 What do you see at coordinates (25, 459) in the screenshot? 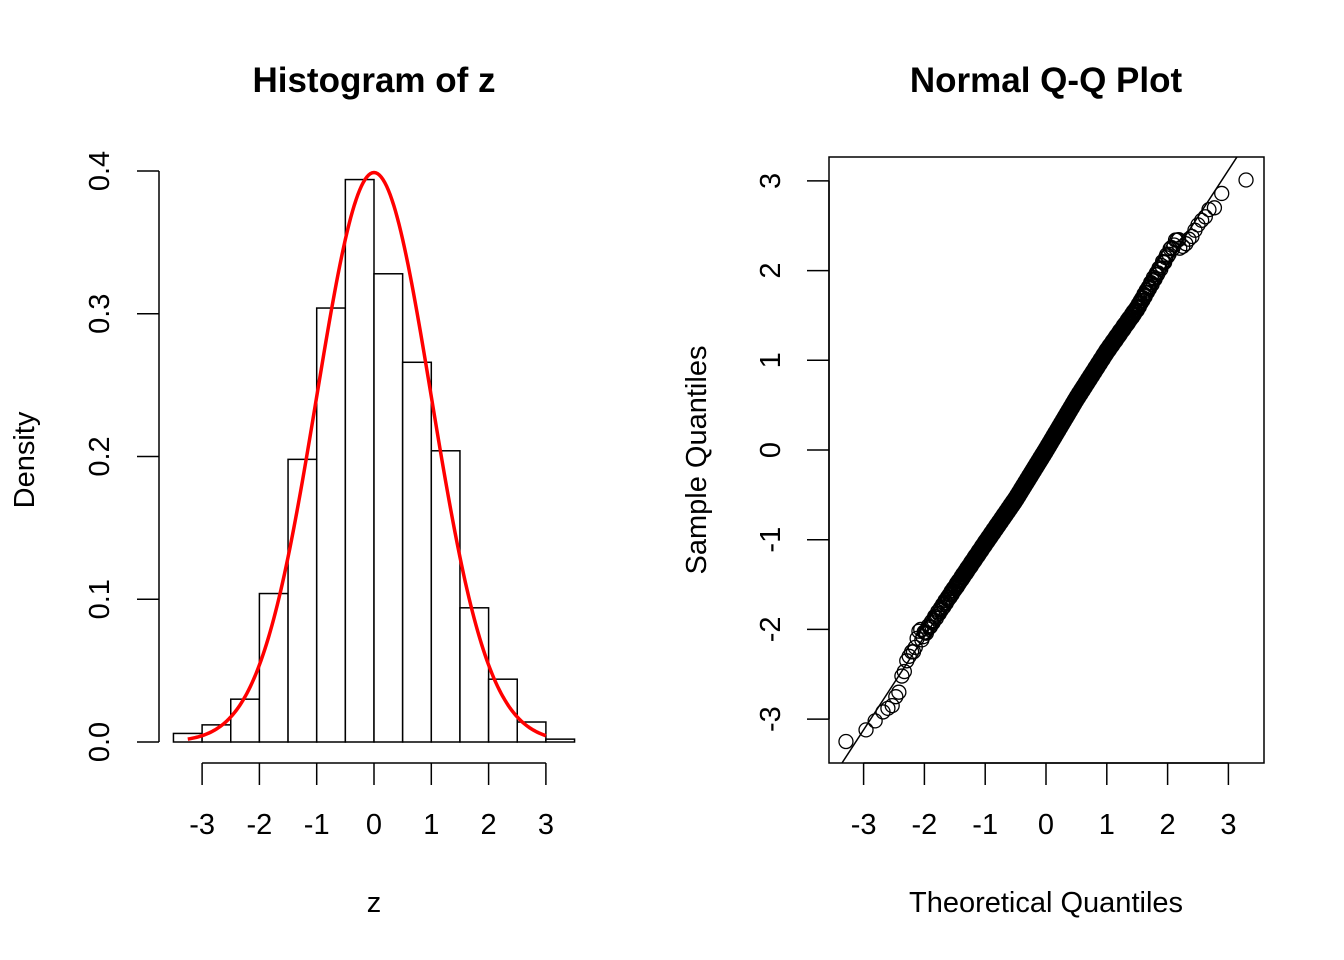
I see `histogram-y-label: Density` at bounding box center [25, 459].